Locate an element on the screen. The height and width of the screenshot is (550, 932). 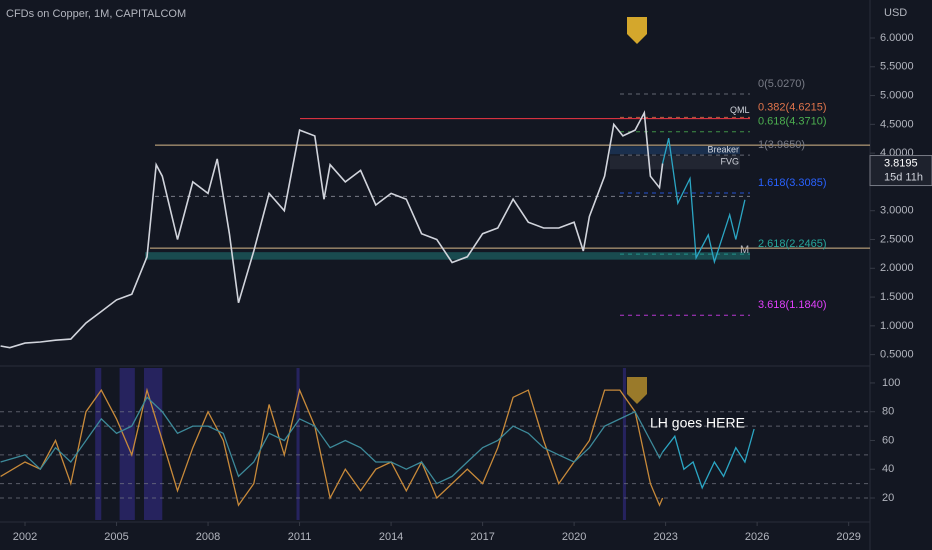
annotation: LH goes HERE is located at coordinates (697, 423).